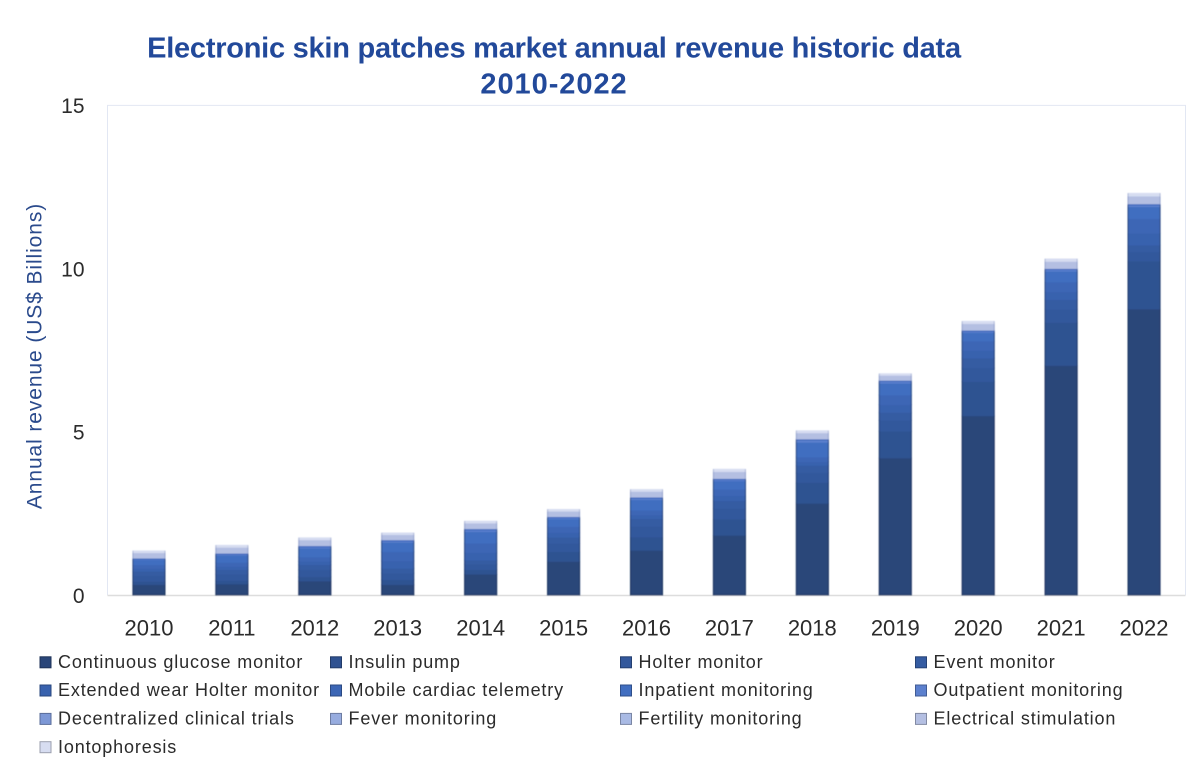 The image size is (1200, 770). I want to click on svg-text: Fever monitoring, so click(423, 719).